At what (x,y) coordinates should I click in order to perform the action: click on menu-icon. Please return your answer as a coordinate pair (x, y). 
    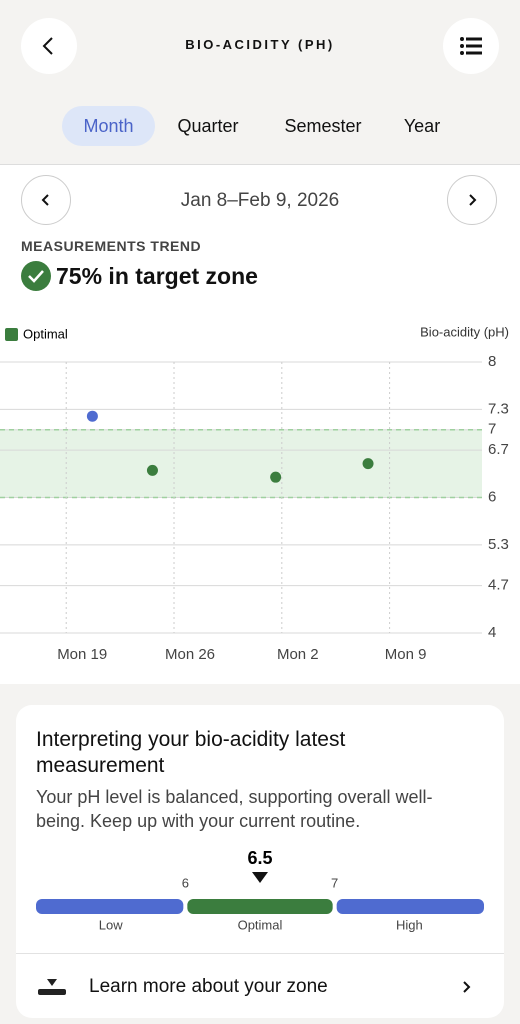
    Looking at the image, I should click on (471, 46).